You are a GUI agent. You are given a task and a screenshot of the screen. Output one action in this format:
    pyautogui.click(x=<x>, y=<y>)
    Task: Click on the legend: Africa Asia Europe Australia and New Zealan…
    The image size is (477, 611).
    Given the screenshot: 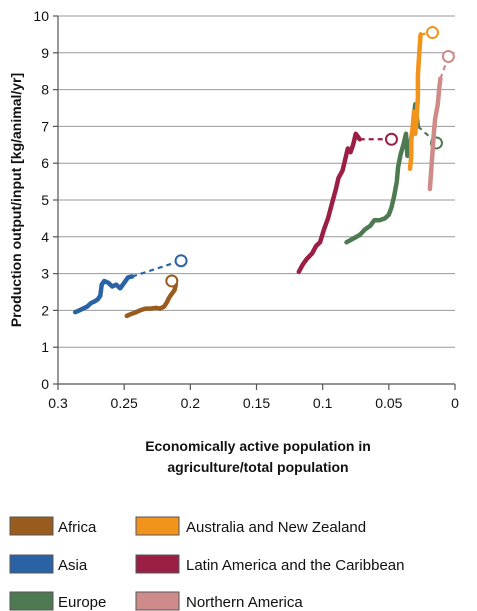 What is the action you would take?
    pyautogui.click(x=206, y=563)
    